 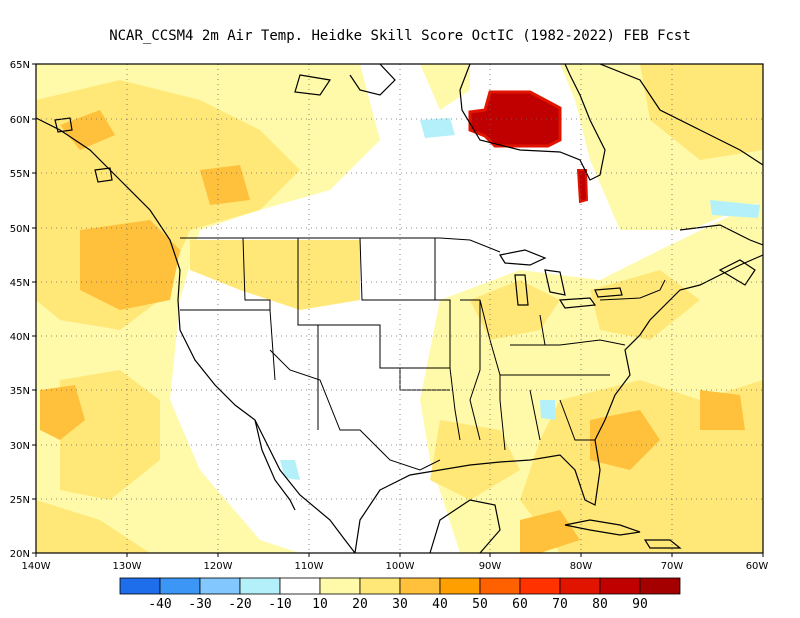 What do you see at coordinates (20, 283) in the screenshot?
I see `lat-label: 45N` at bounding box center [20, 283].